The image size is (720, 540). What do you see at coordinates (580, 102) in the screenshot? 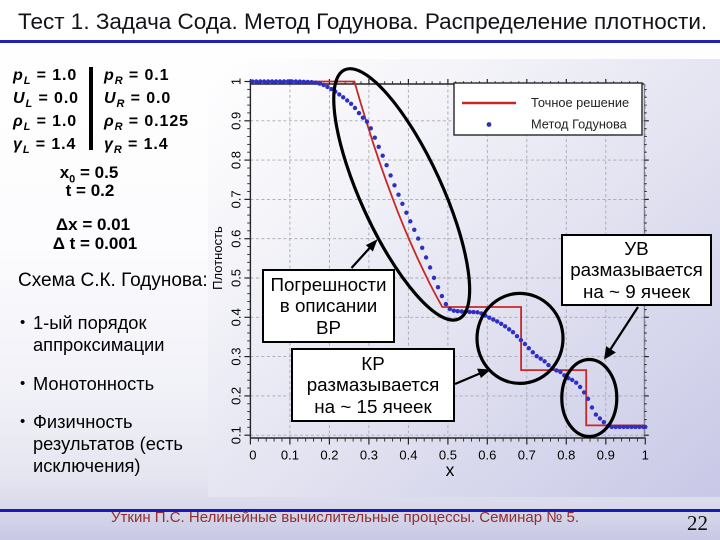
I see `svg-text: Точное решение` at bounding box center [580, 102].